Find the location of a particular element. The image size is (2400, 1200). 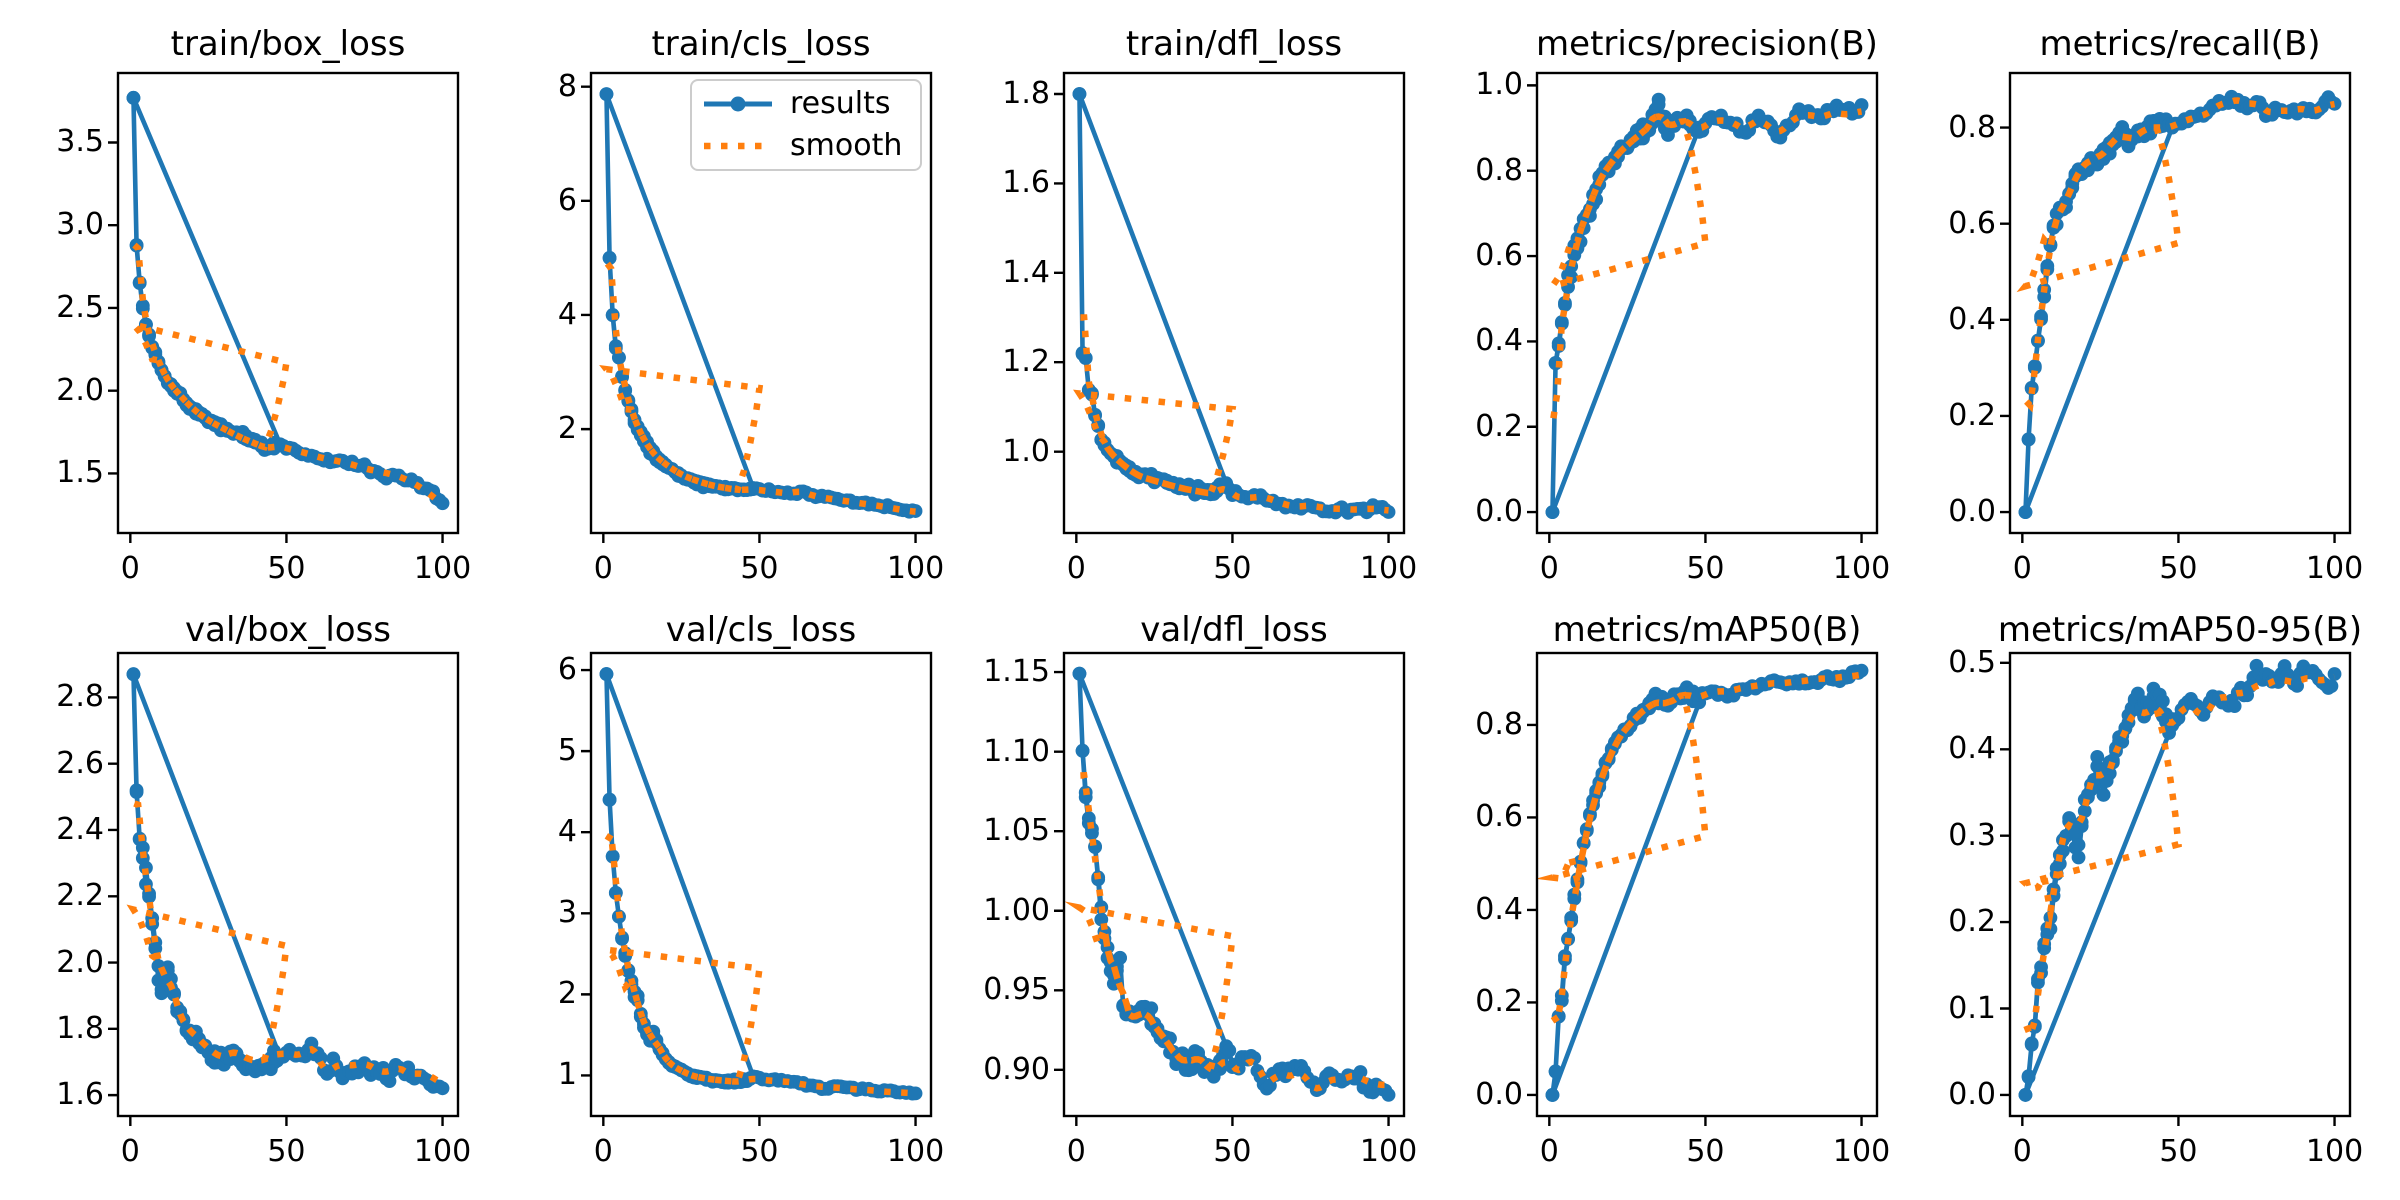

subplot-metrics-map50: metrics/mAP50(B) 0.0 0.2 0.4 0.6 0.8 0 50 100 is located at coordinates (1655, 900).